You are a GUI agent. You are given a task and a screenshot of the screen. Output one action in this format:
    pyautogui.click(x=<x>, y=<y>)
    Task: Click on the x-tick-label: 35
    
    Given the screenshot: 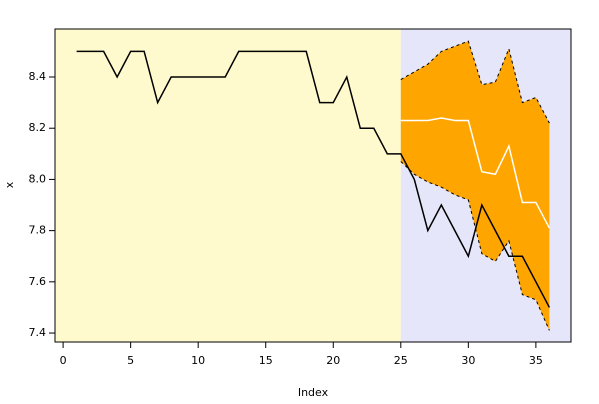 What is the action you would take?
    pyautogui.click(x=536, y=360)
    